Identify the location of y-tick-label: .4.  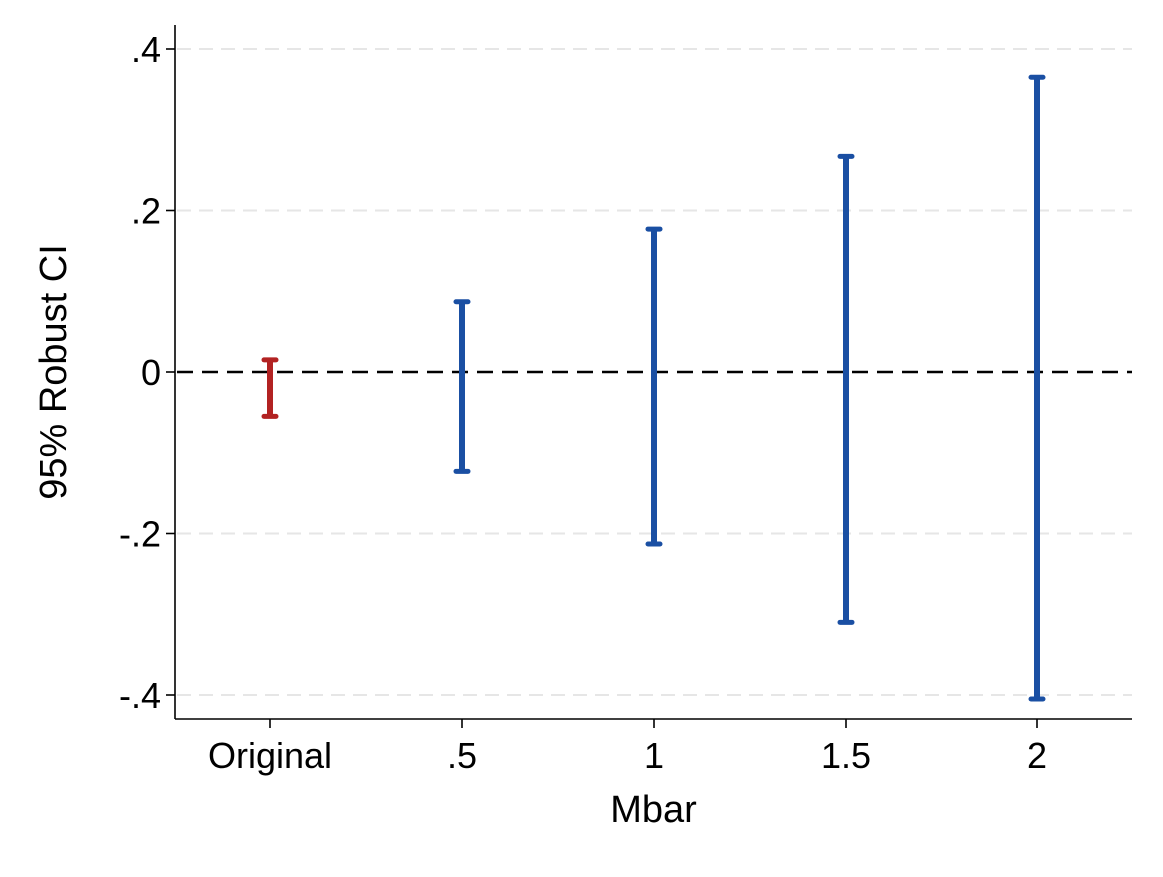
(146, 49).